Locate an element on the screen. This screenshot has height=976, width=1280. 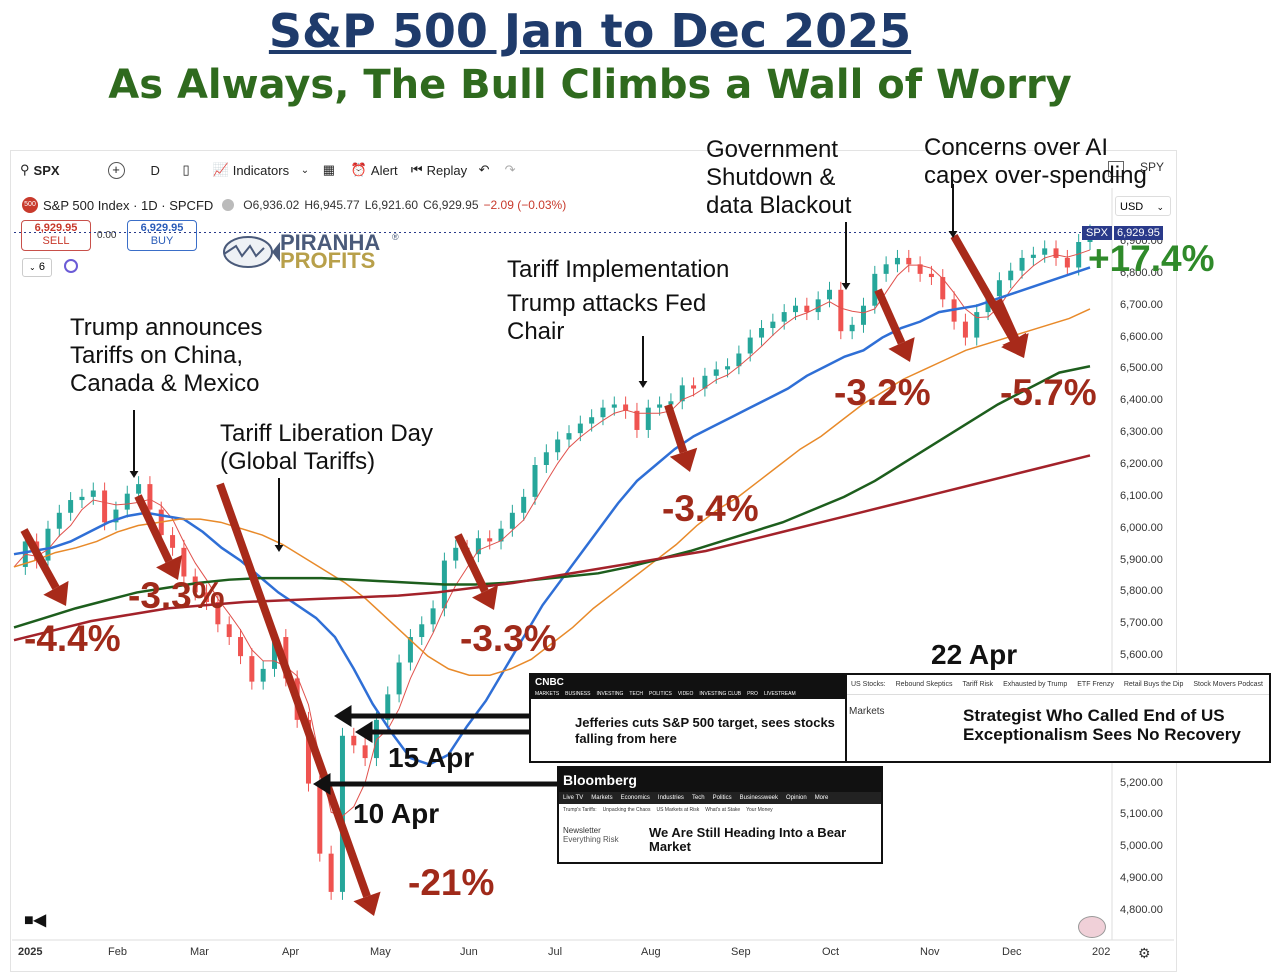
y-tick-label: 6,400.00 is located at coordinates (1141, 400).